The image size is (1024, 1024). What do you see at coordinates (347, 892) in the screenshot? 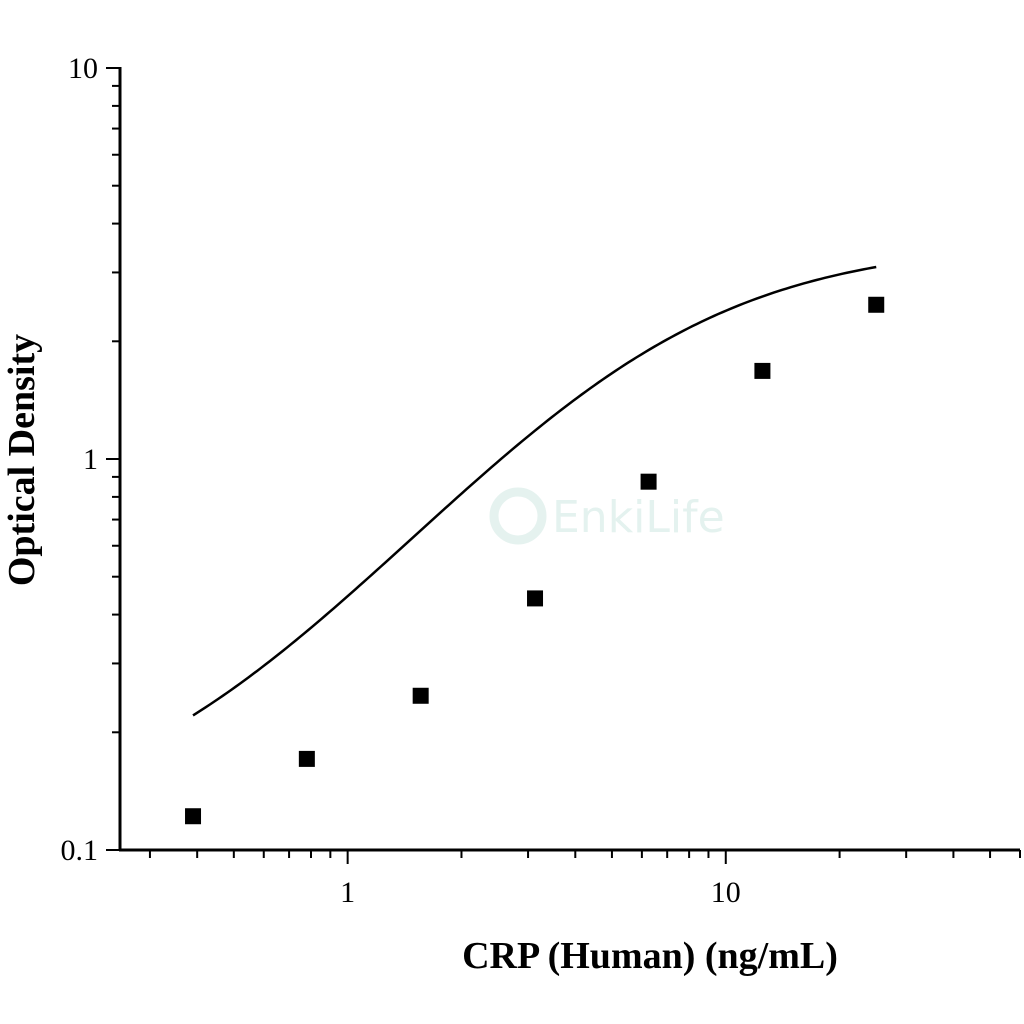
I see `x-tick-label: 1` at bounding box center [347, 892].